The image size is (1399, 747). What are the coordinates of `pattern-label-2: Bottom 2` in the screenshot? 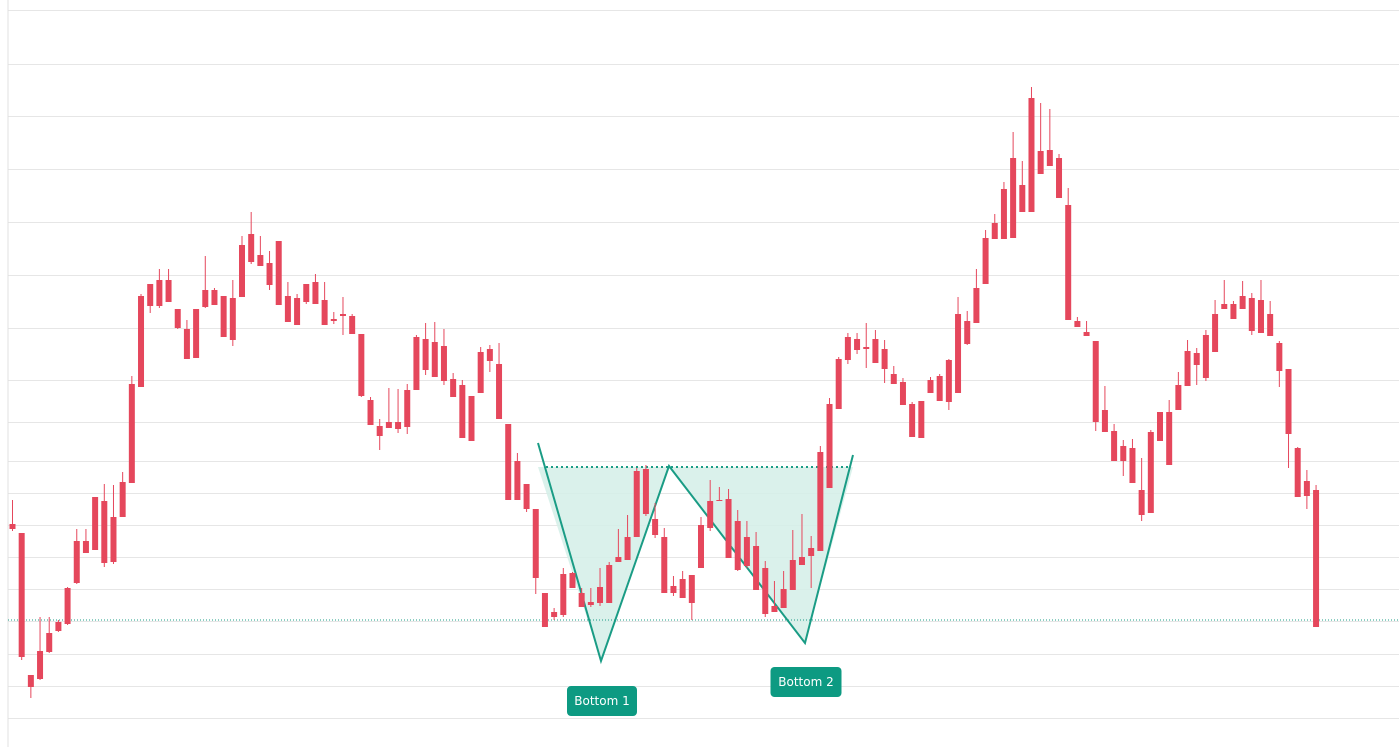 It's located at (806, 682).